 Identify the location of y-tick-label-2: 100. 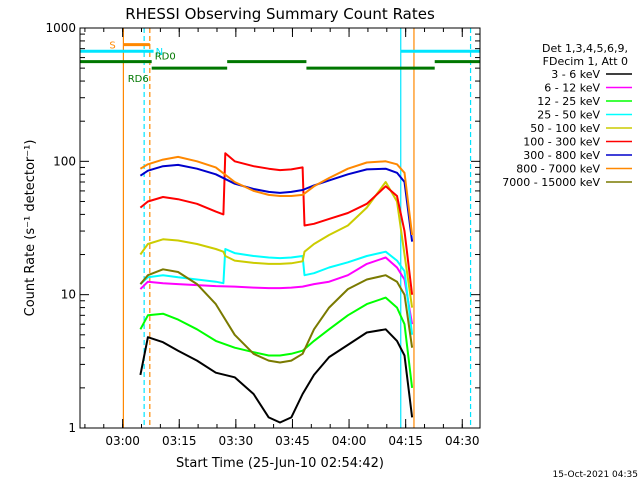
(64, 161).